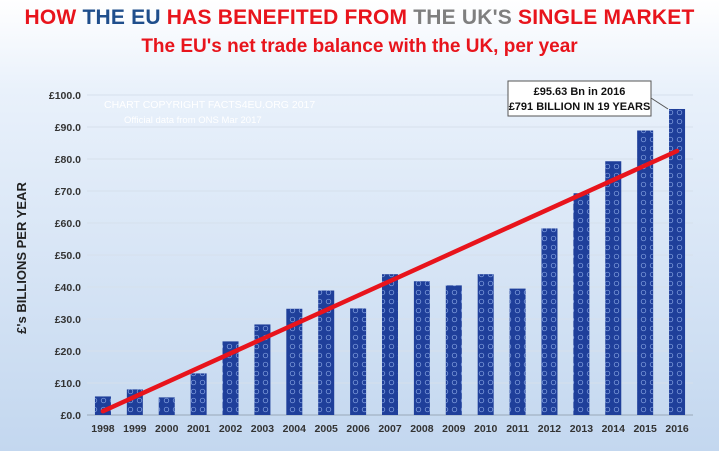 The image size is (719, 451). What do you see at coordinates (135, 429) in the screenshot?
I see `x-tick-label: 1999` at bounding box center [135, 429].